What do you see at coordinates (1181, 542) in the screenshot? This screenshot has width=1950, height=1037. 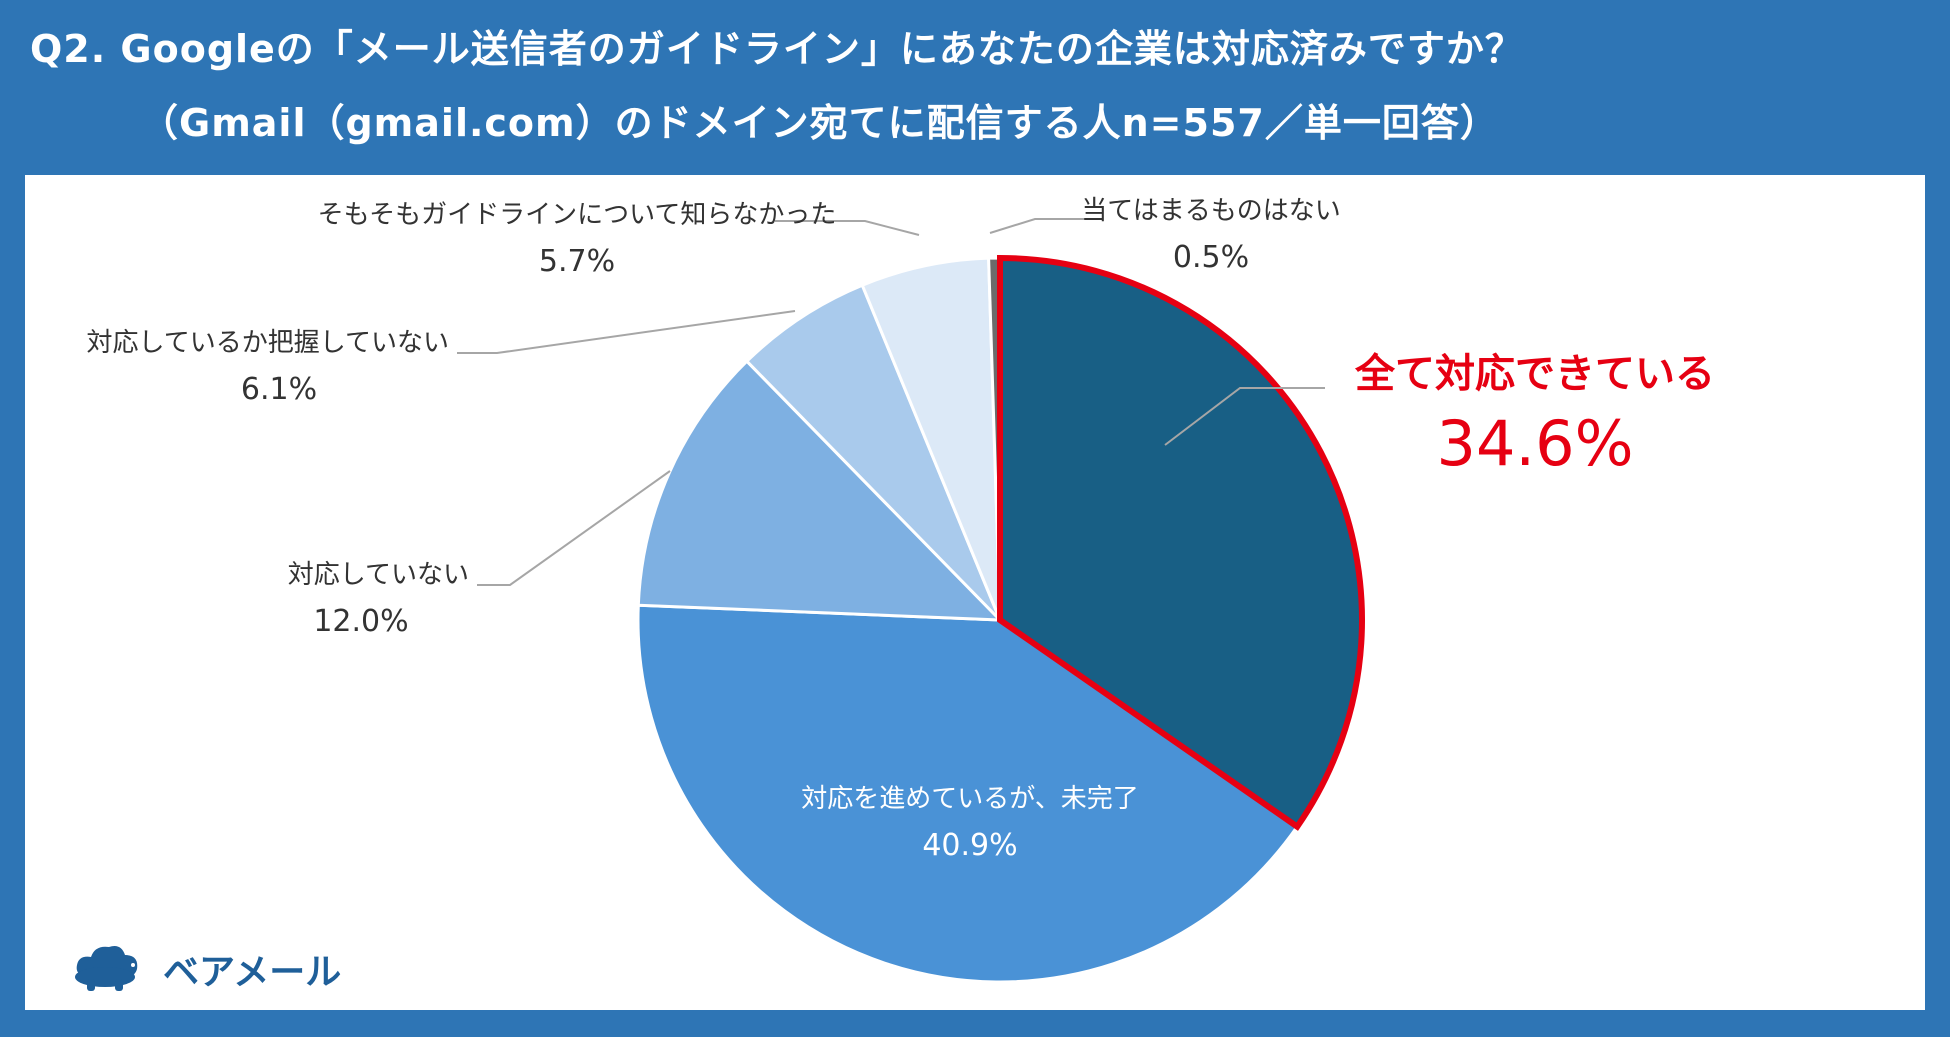 I see `pie-slice-highlight` at bounding box center [1181, 542].